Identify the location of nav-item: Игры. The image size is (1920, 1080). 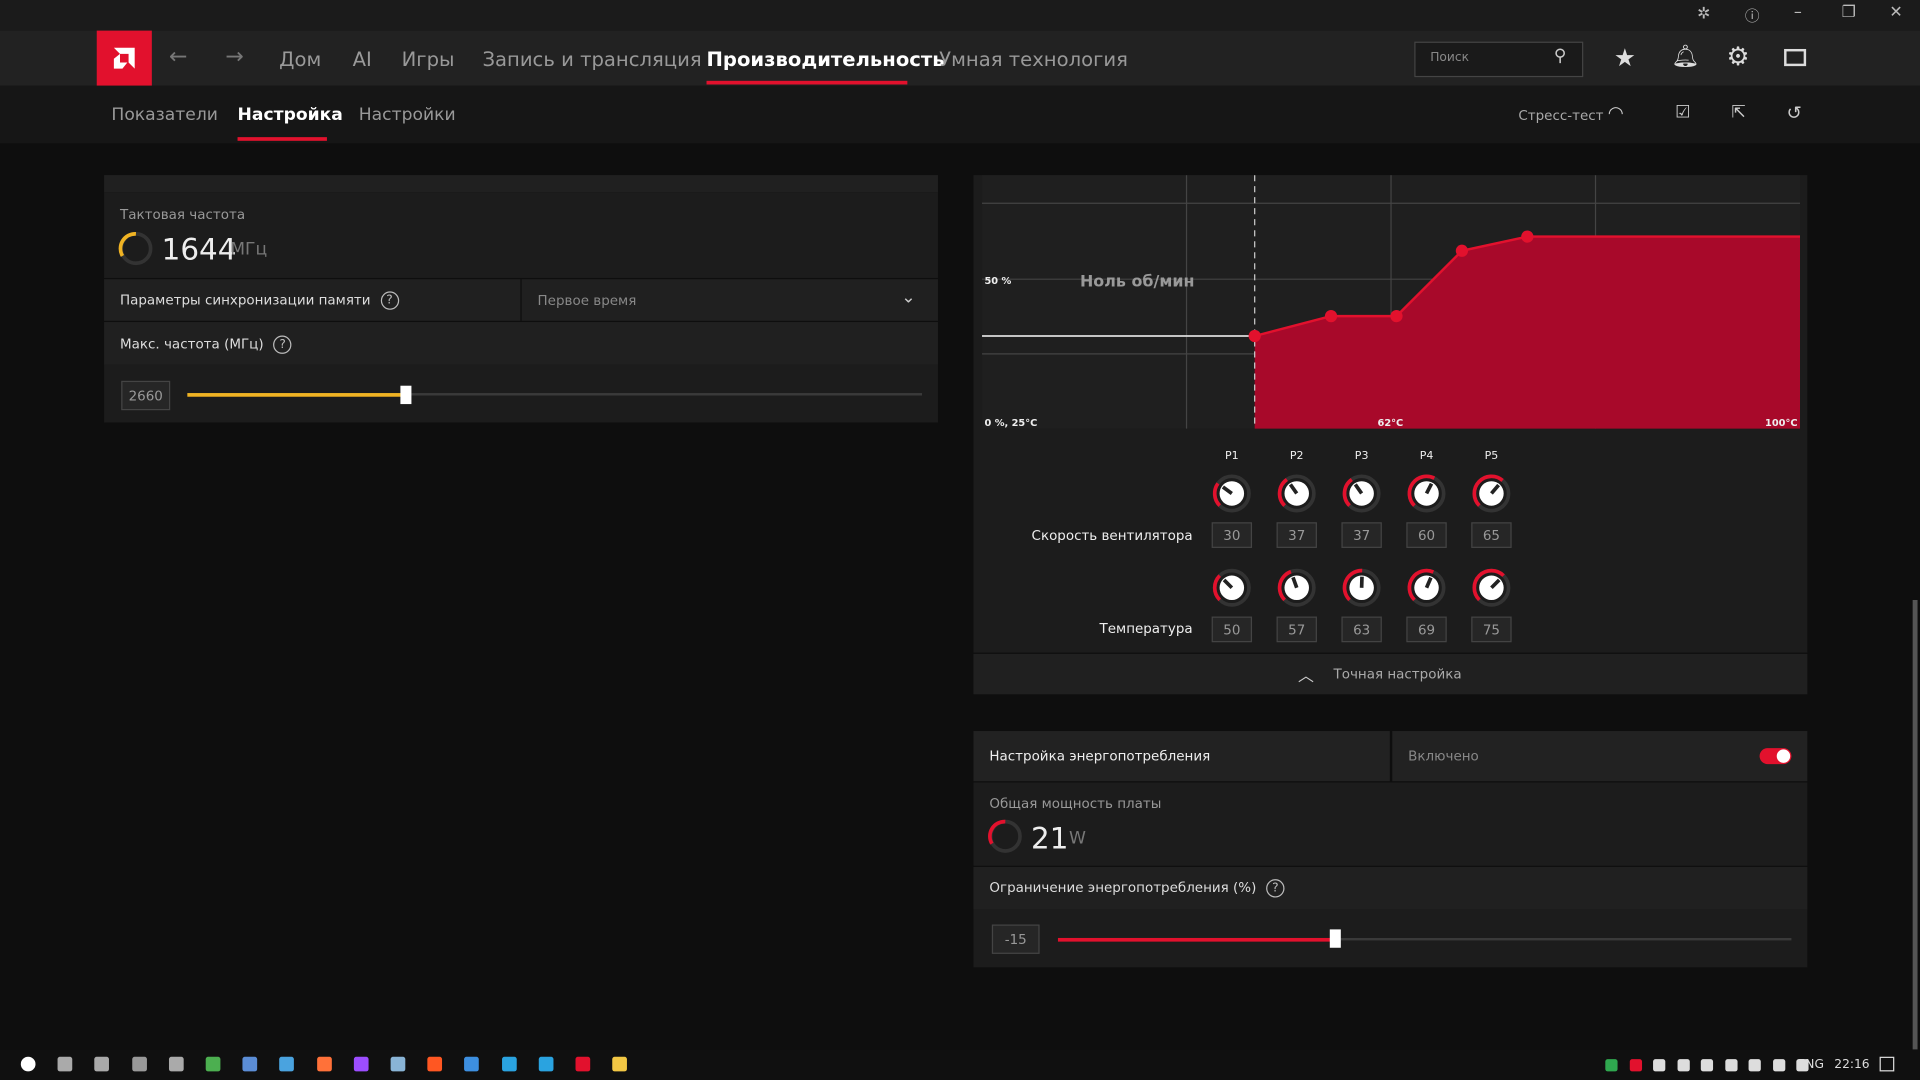
(428, 59).